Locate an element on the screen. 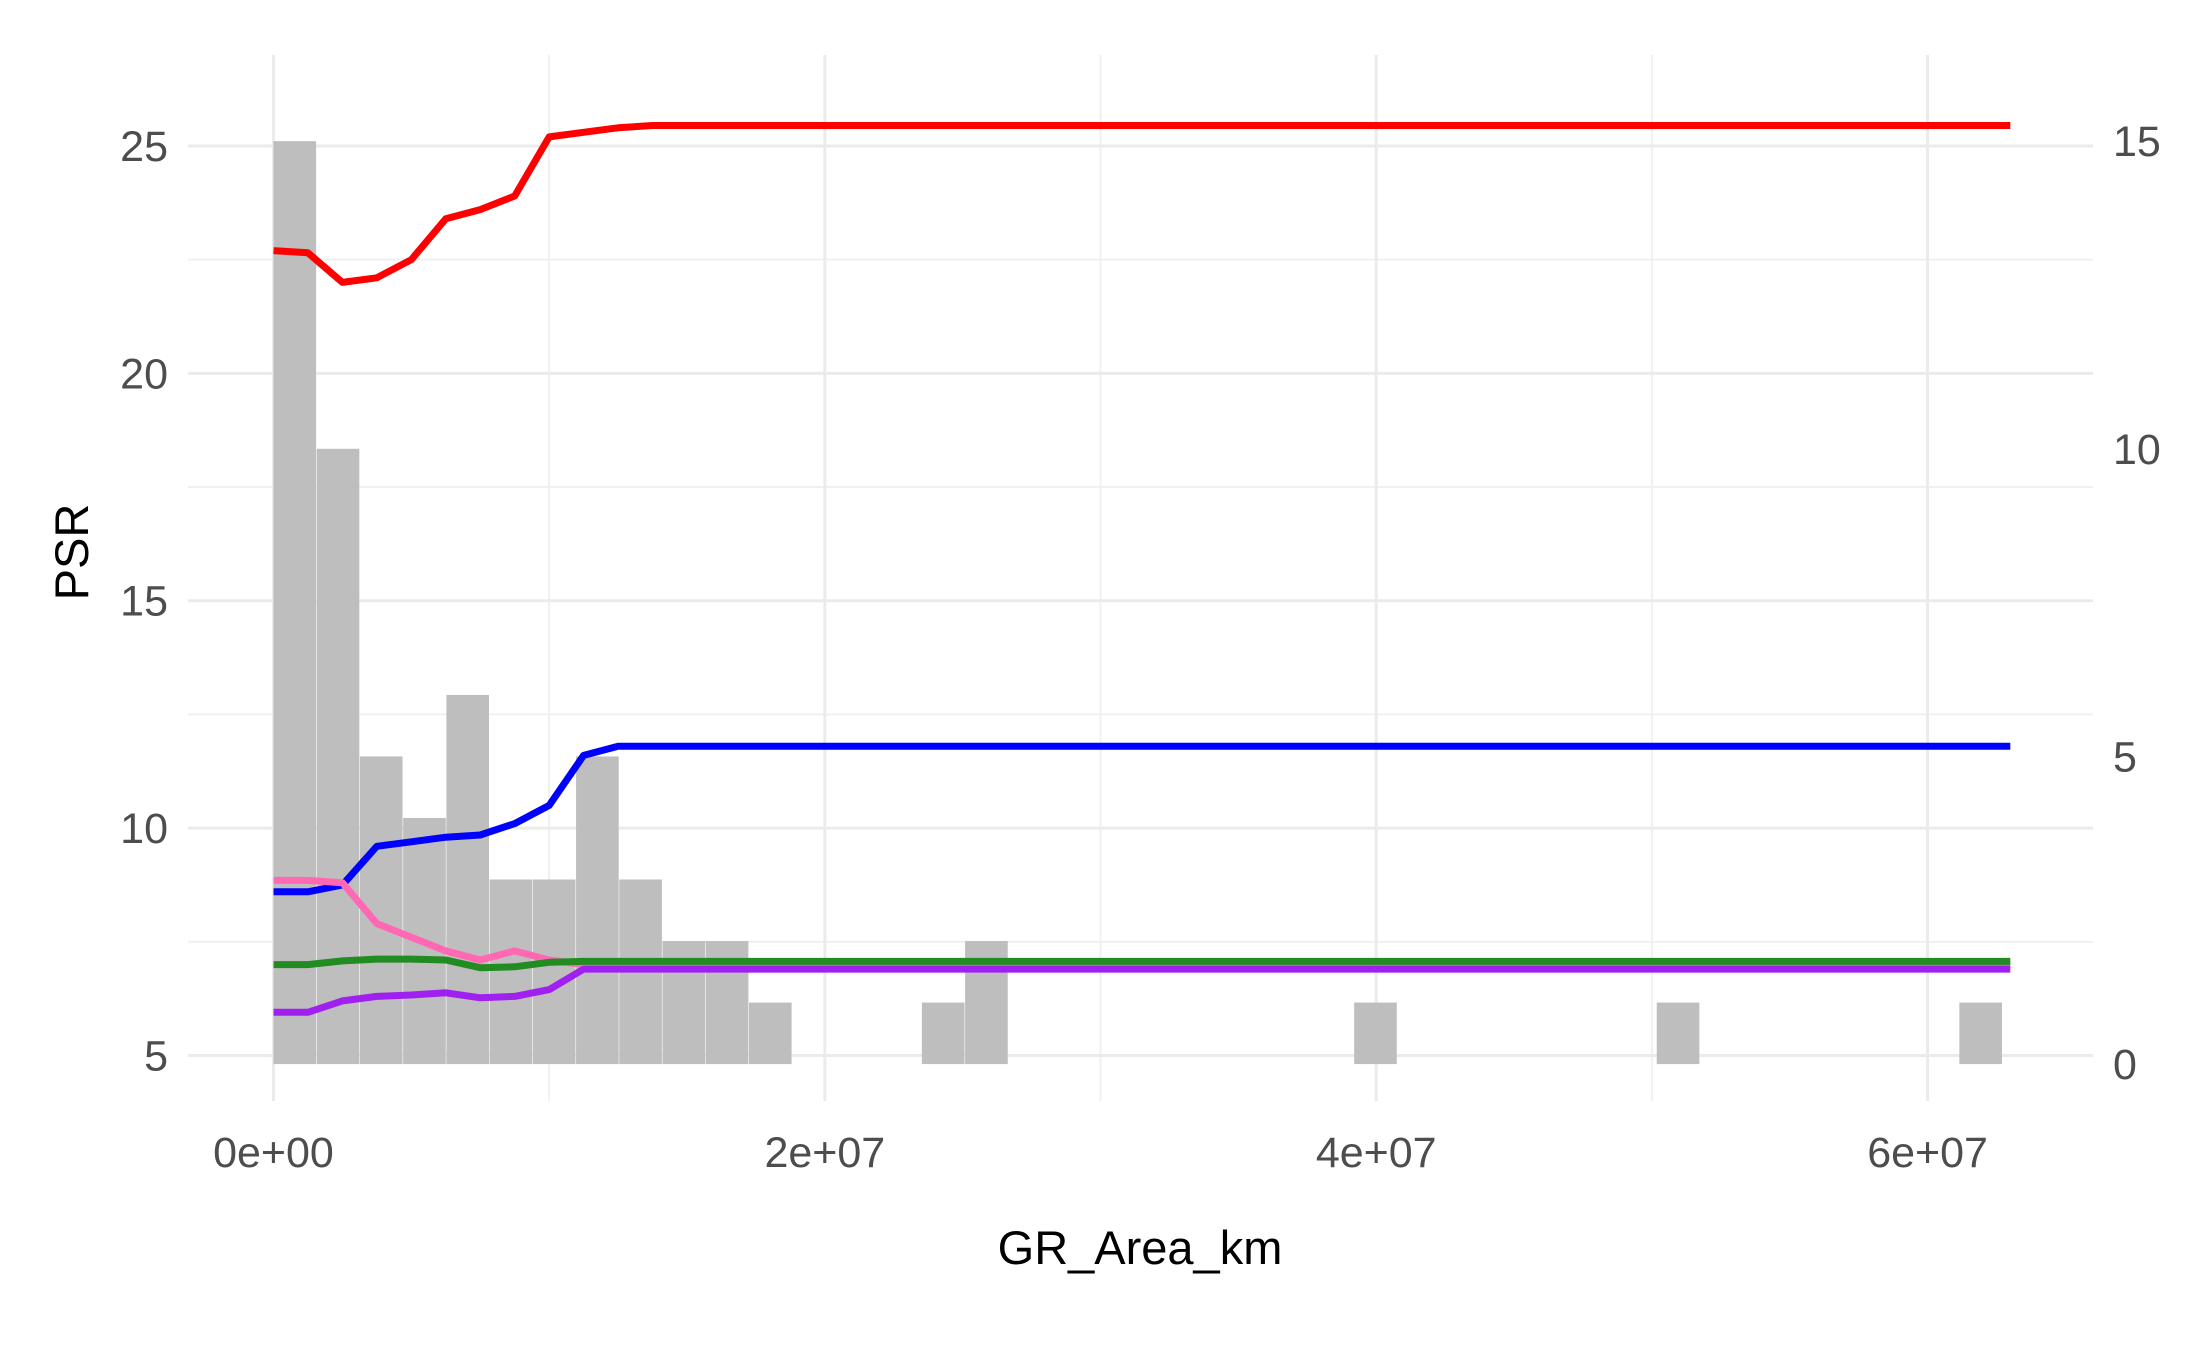  y-tick-label-right: 10 is located at coordinates (2137, 450).